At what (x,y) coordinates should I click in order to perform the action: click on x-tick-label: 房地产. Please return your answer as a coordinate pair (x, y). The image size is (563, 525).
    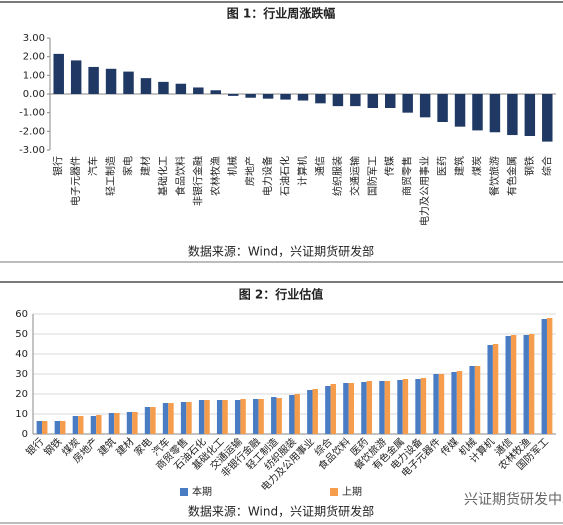
    Looking at the image, I should click on (250, 171).